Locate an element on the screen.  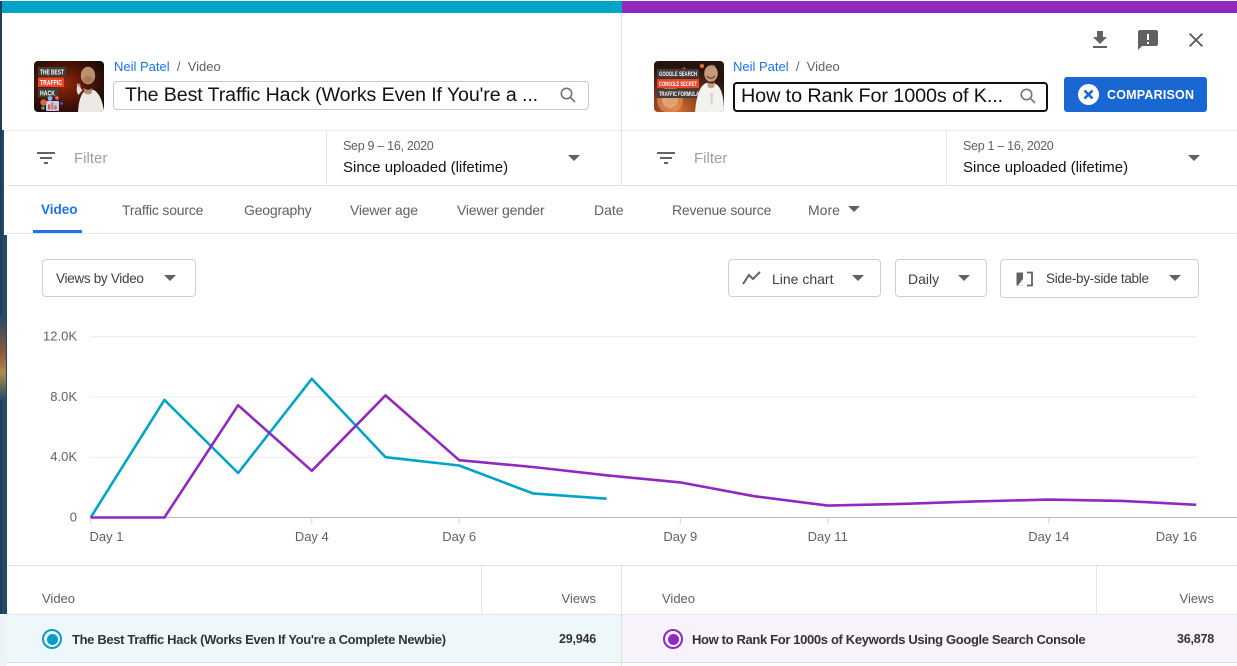
svg-text: Day 14 is located at coordinates (1048, 536).